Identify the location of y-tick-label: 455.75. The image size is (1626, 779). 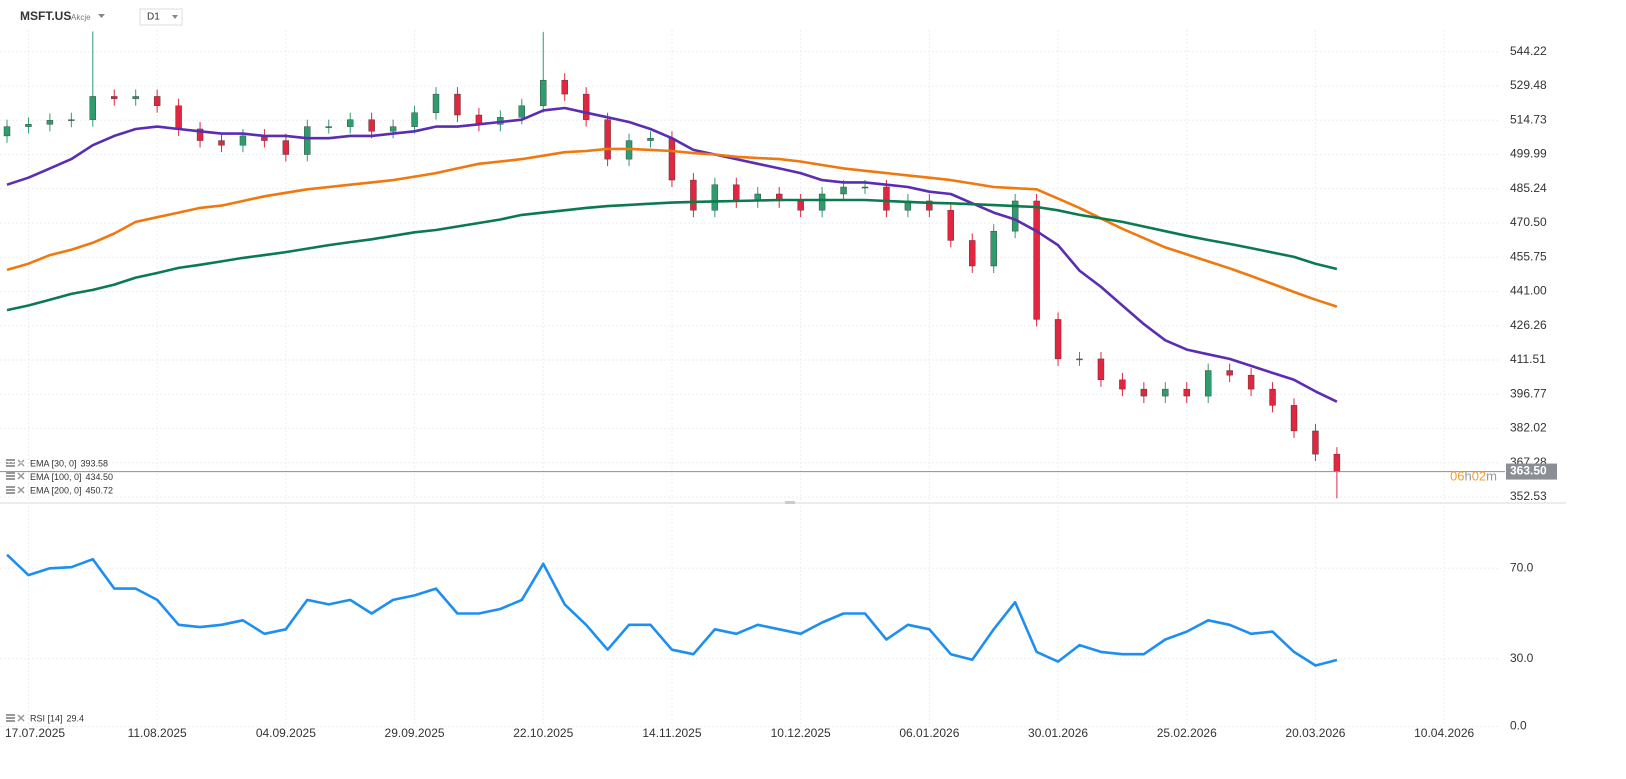
(1528, 256).